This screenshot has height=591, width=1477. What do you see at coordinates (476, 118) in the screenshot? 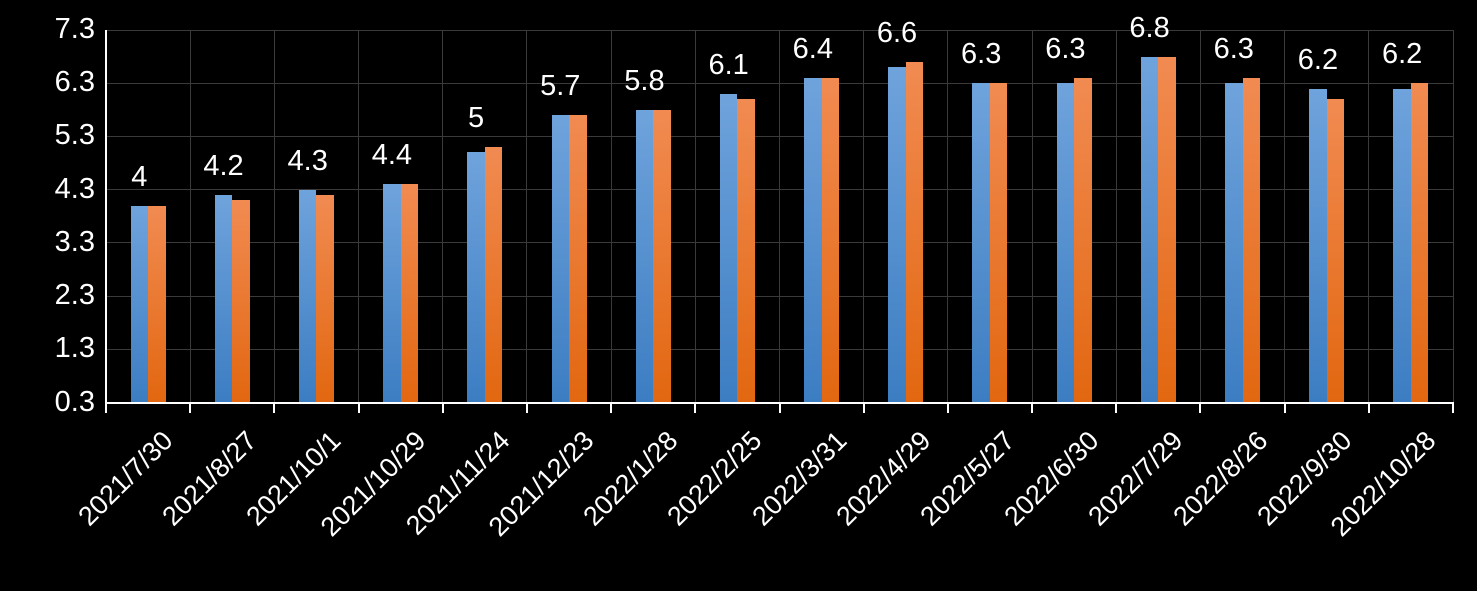
I see `bar-data-label: 5` at bounding box center [476, 118].